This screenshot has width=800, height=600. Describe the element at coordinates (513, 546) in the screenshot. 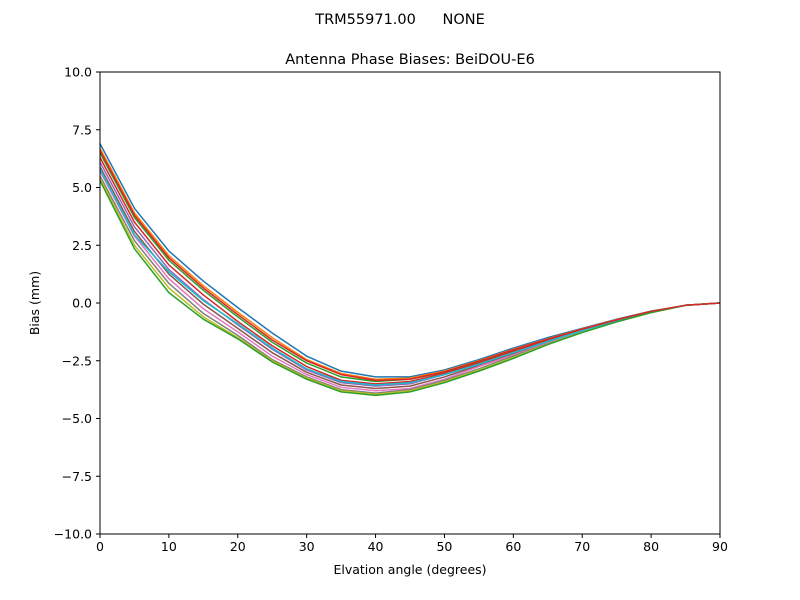

I see `x-tick-label: 60` at that location.